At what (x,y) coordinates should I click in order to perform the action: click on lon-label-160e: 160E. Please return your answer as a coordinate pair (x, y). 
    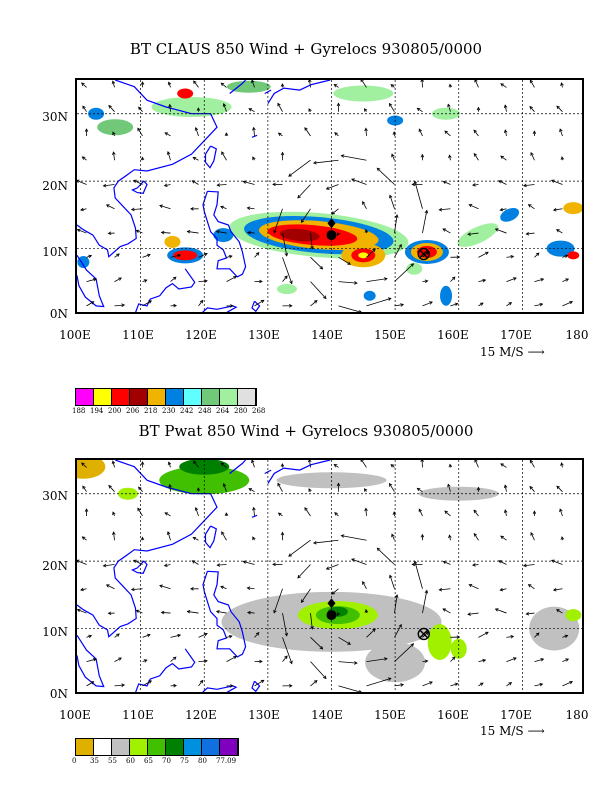
    Looking at the image, I should click on (453, 715).